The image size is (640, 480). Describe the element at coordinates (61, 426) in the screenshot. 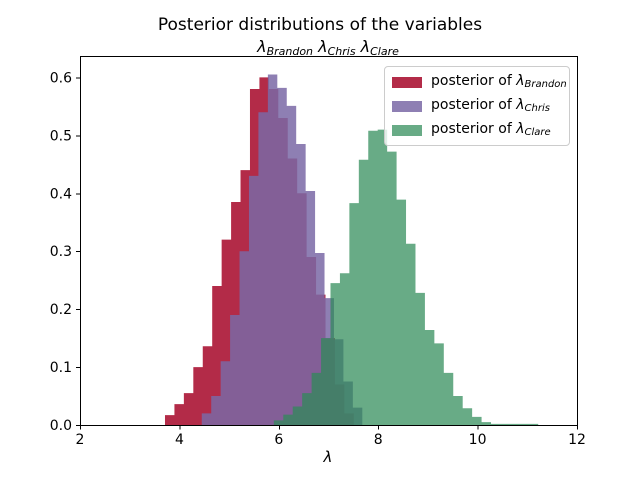

I see `y-tick-label: 0.0` at that location.